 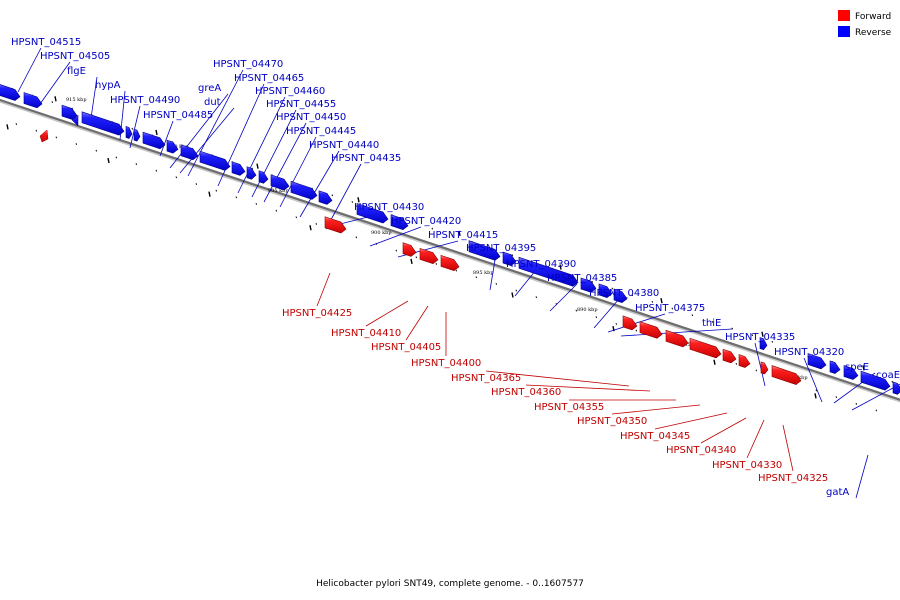 I want to click on gene-label: HPSNT_04420, so click(x=426, y=221).